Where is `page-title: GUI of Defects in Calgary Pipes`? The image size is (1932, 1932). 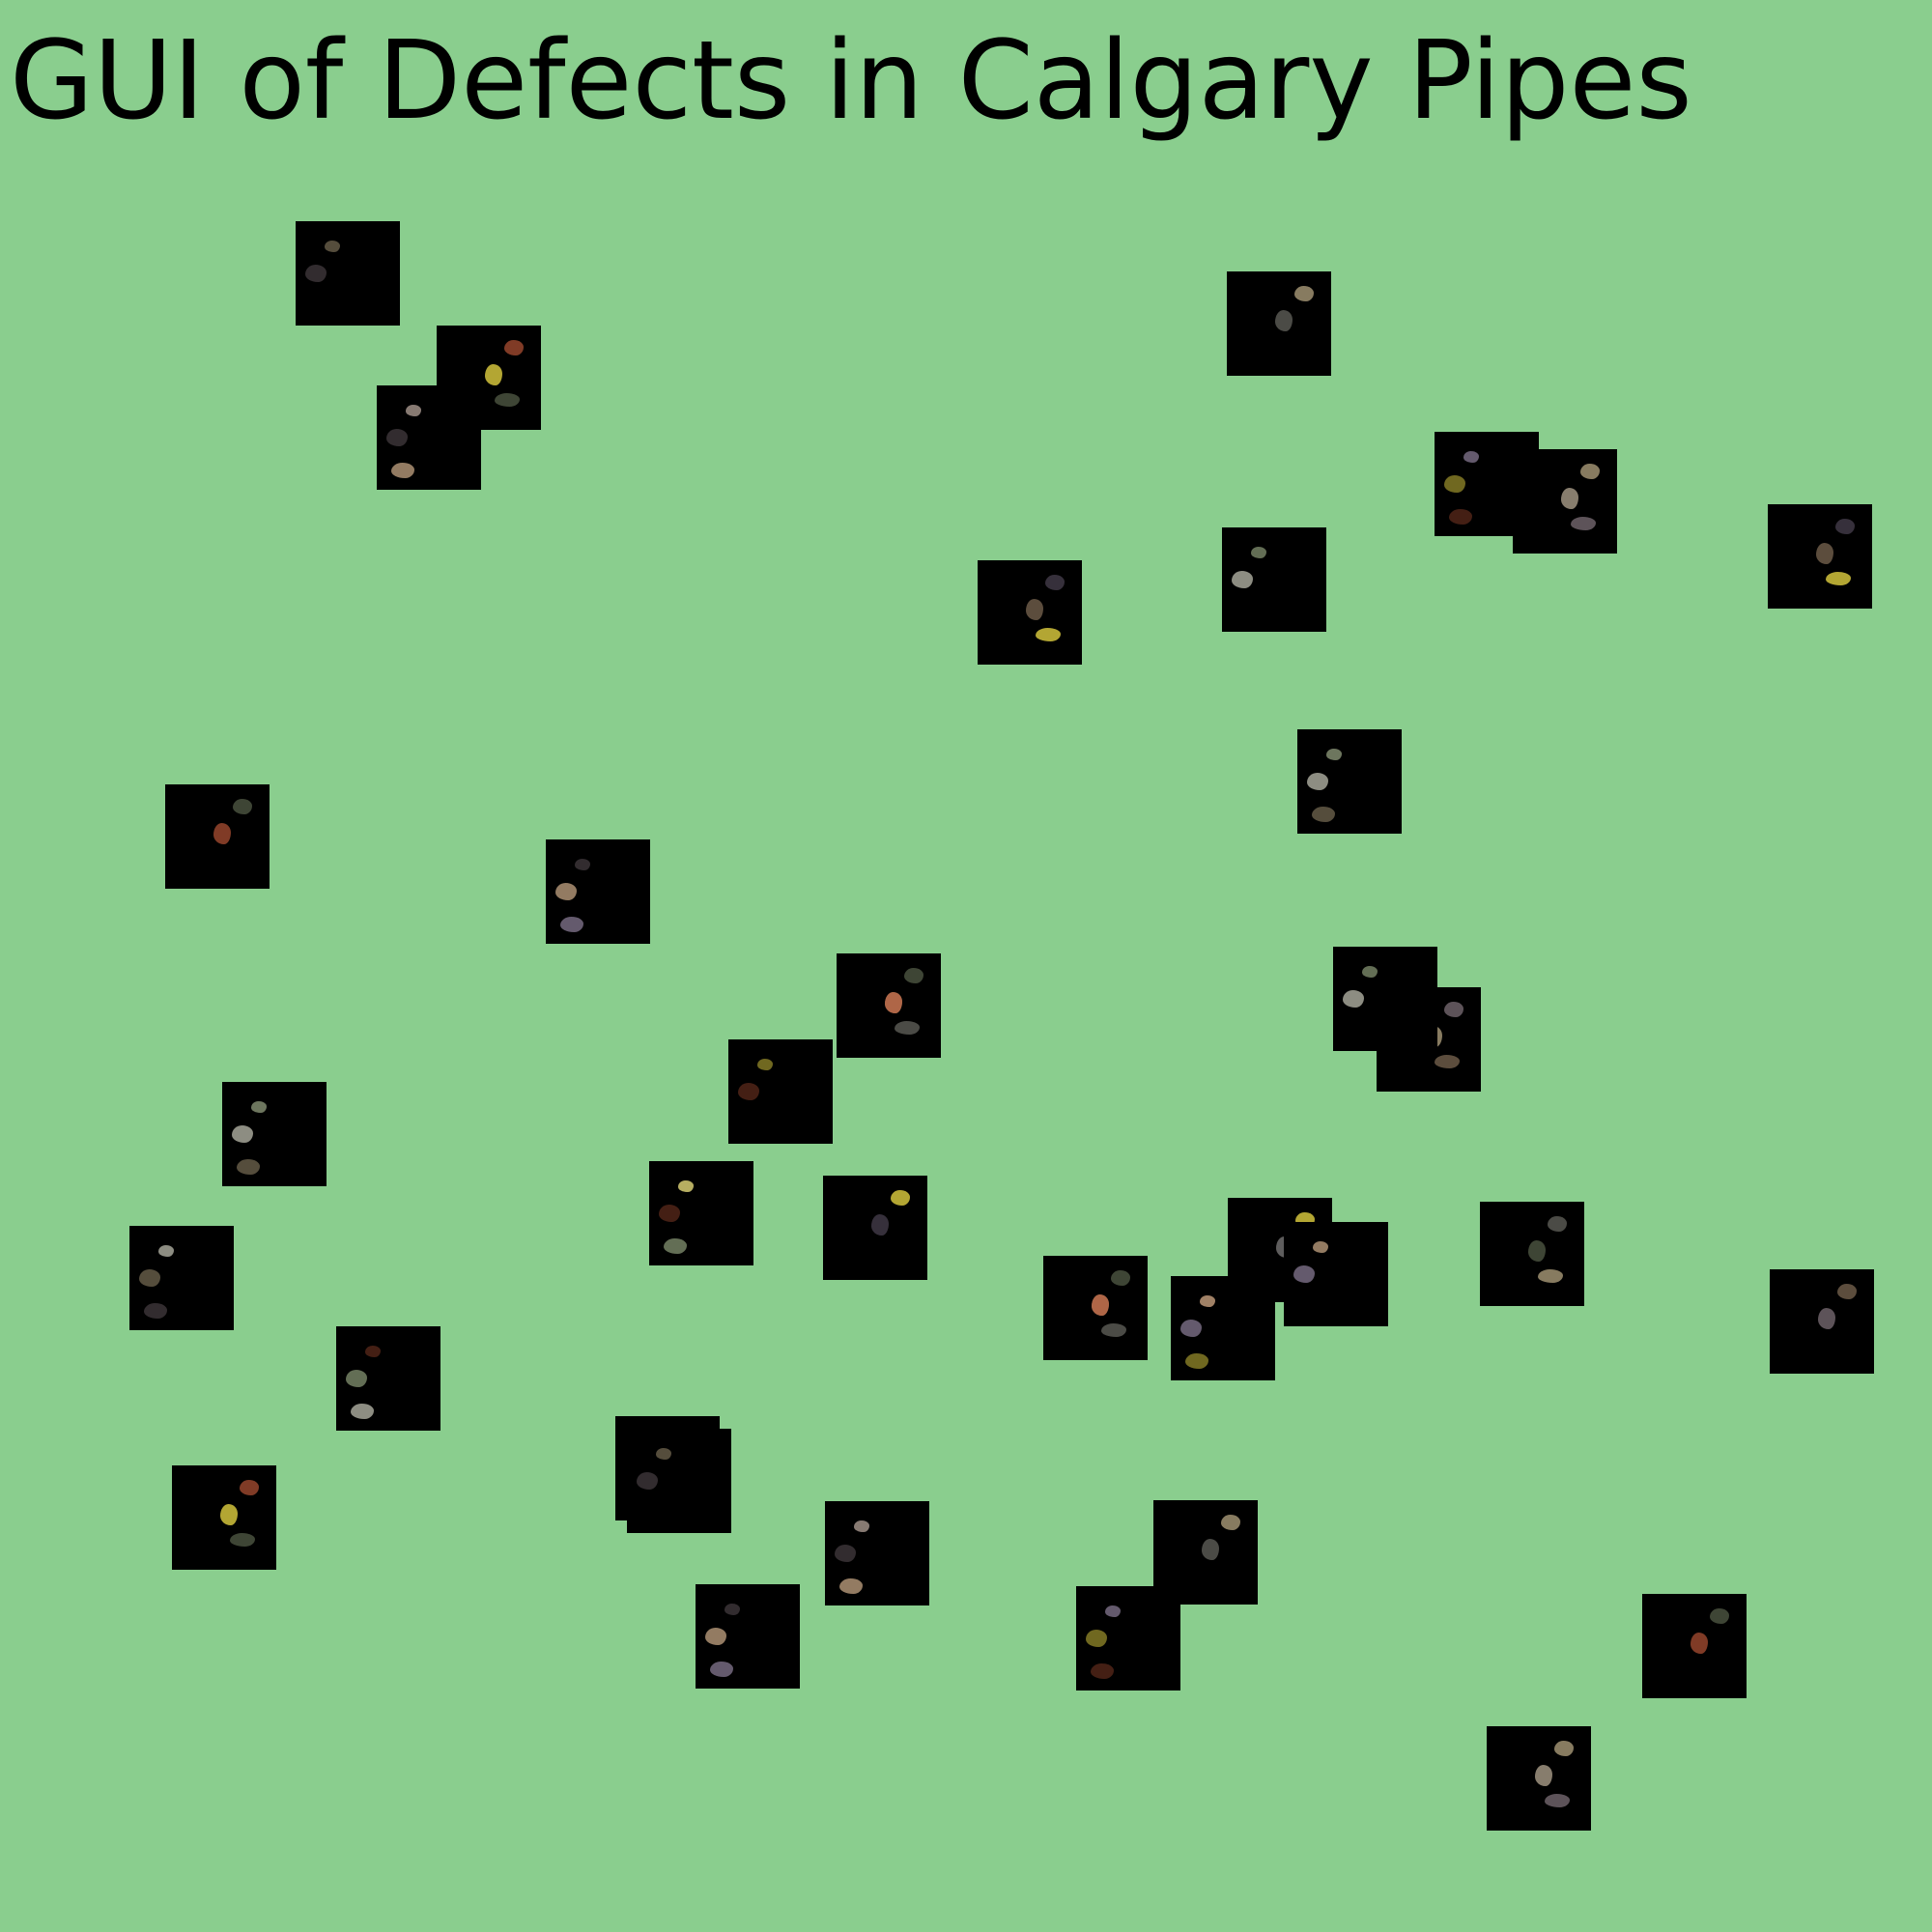
page-title: GUI of Defects in Calgary Pipes is located at coordinates (851, 81).